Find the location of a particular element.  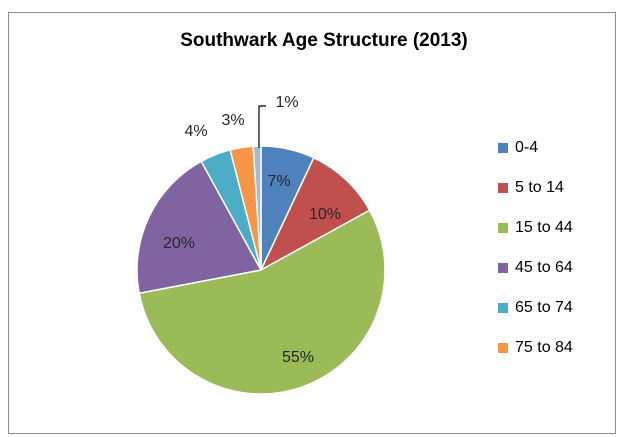

slice-data-label: 7% is located at coordinates (278, 181).